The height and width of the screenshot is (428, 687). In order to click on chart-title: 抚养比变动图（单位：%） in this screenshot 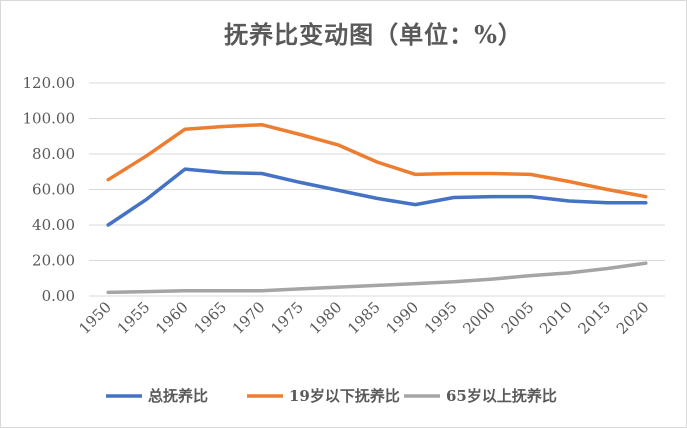, I will do `click(373, 34)`.